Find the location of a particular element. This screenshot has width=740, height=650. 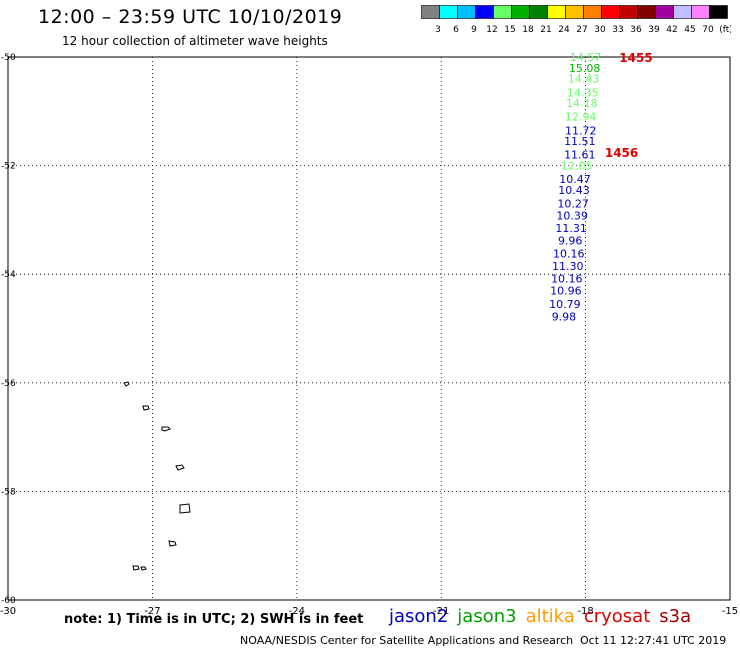

wave-height-value: 14.35 is located at coordinates (583, 92).